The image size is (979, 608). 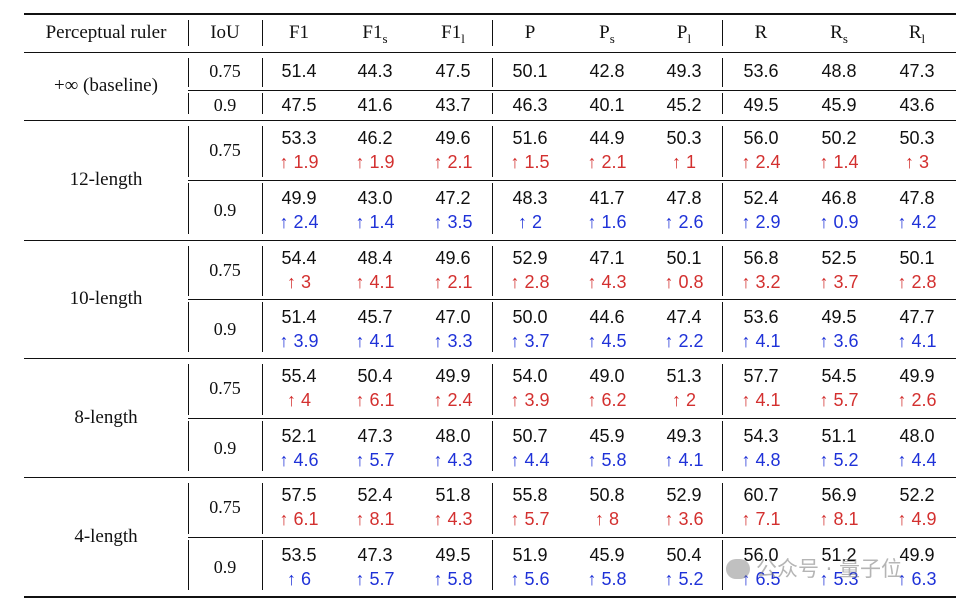 What do you see at coordinates (225, 269) in the screenshot?
I see `iou-value: 0.75` at bounding box center [225, 269].